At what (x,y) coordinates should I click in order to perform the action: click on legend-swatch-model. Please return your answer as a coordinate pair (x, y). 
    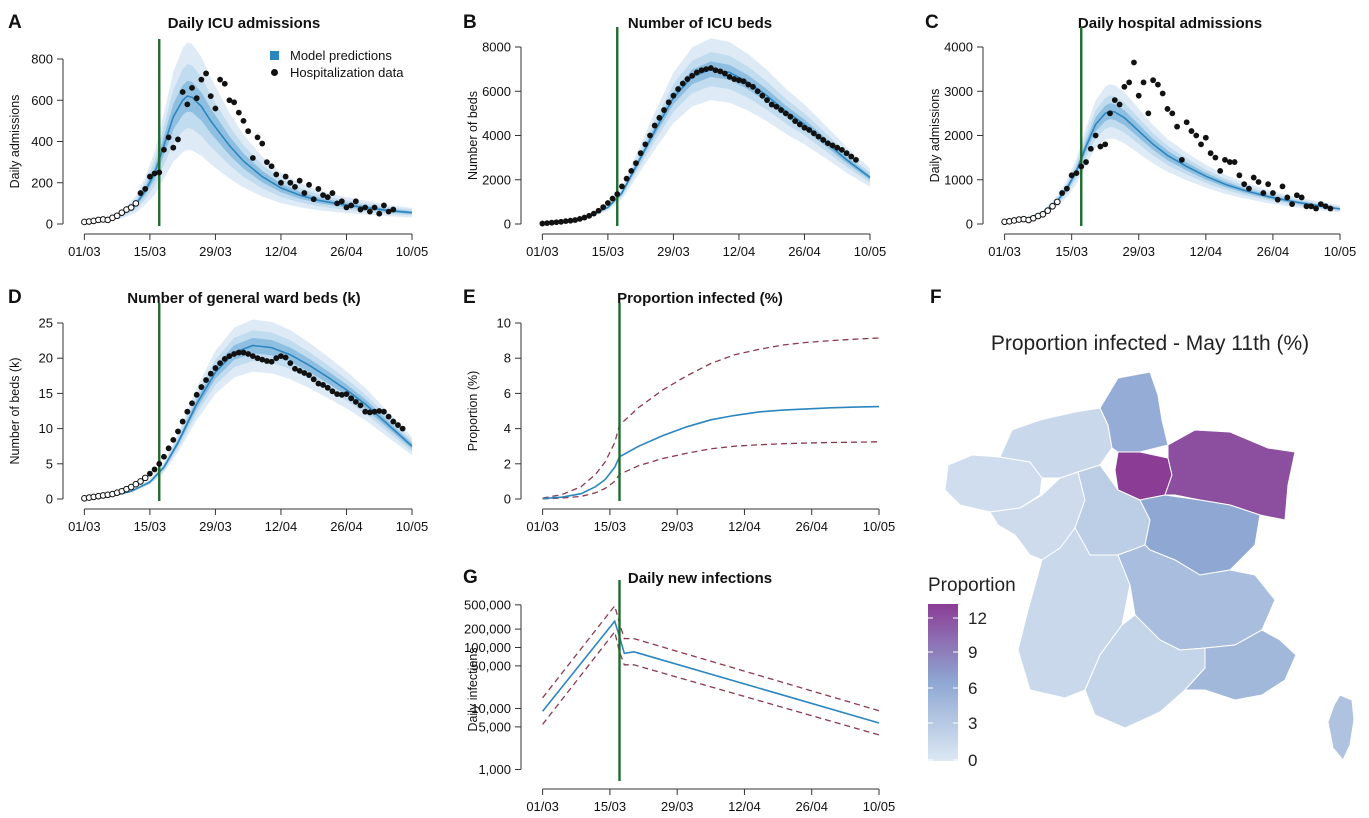
    Looking at the image, I should click on (274, 55).